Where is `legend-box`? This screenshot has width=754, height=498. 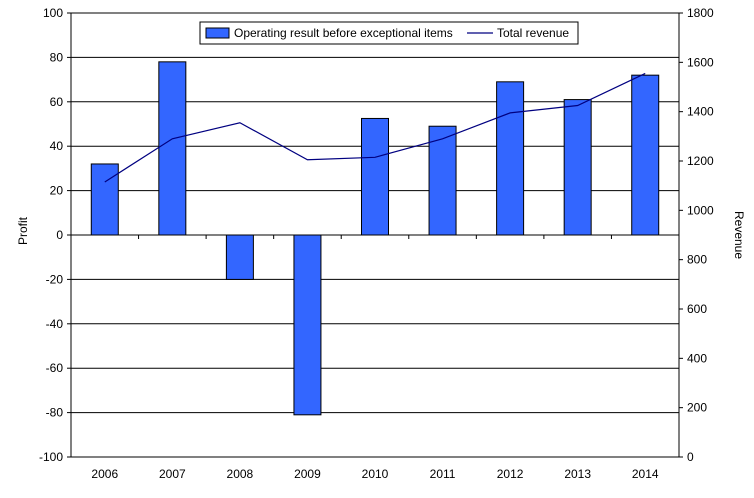
legend-box is located at coordinates (389, 33).